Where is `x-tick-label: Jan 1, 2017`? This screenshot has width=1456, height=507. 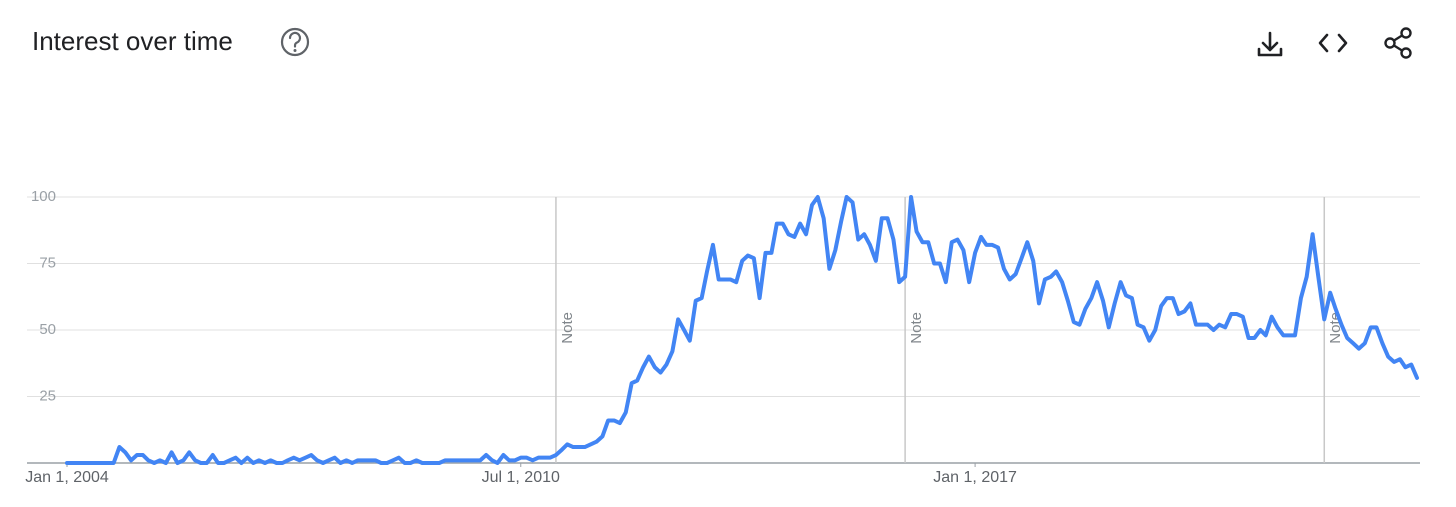
x-tick-label: Jan 1, 2017 is located at coordinates (975, 477).